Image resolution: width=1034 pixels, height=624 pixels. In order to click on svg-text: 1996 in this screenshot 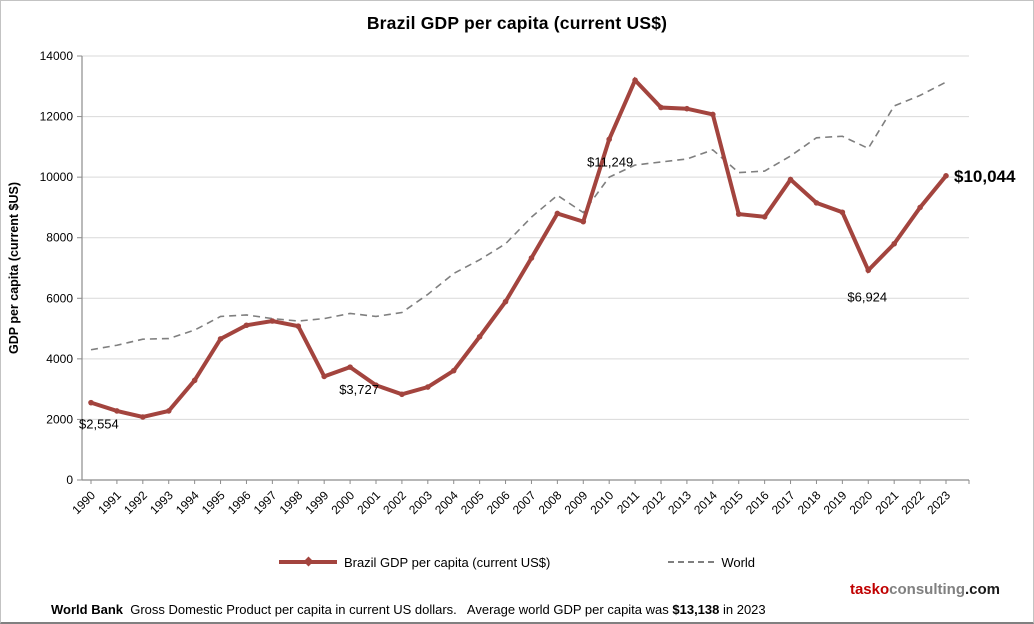, I will do `click(239, 502)`.